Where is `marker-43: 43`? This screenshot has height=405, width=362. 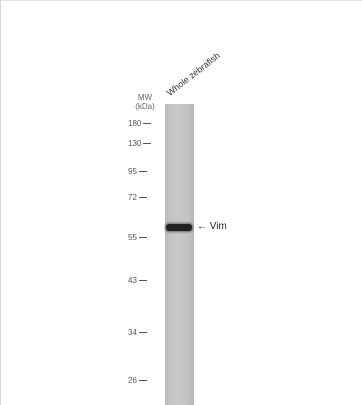
marker-43: 43 is located at coordinates (137, 280).